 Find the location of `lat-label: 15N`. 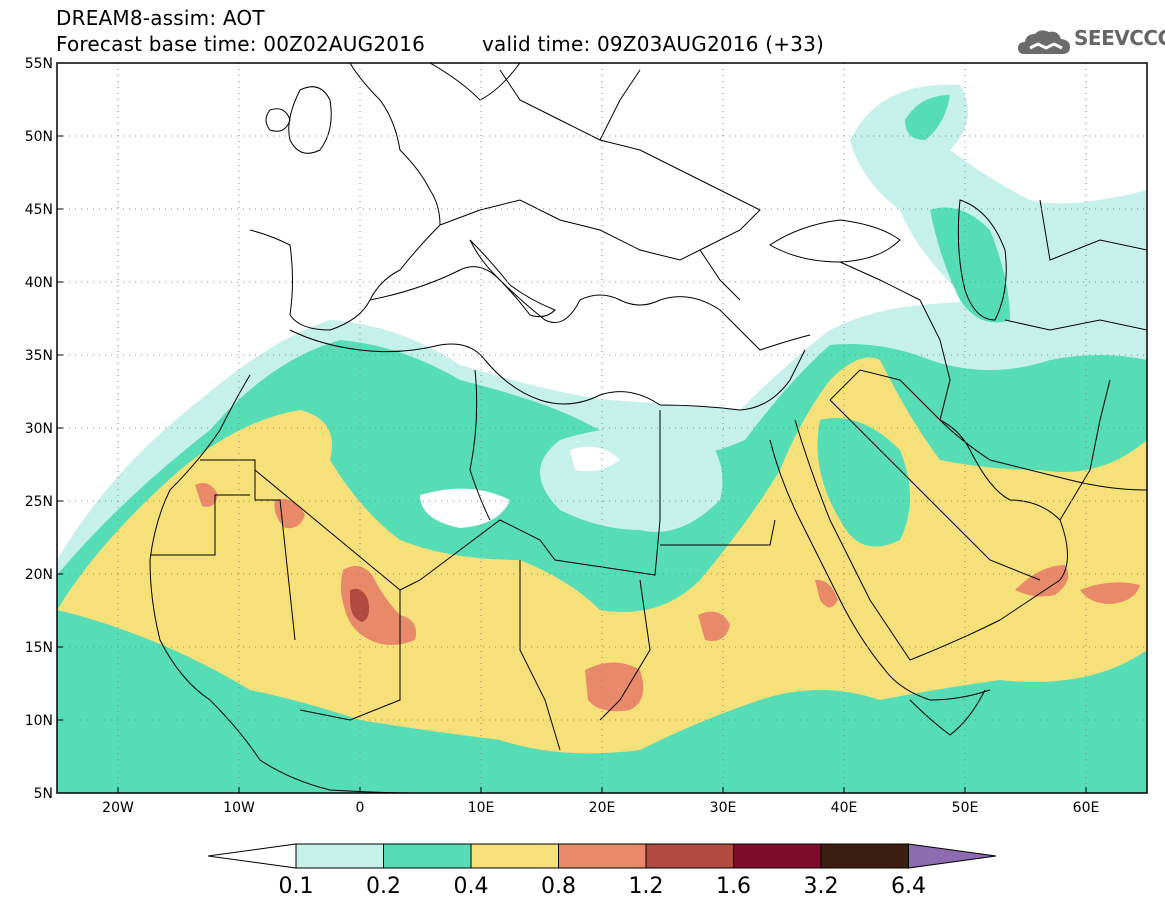

lat-label: 15N is located at coordinates (39, 648).